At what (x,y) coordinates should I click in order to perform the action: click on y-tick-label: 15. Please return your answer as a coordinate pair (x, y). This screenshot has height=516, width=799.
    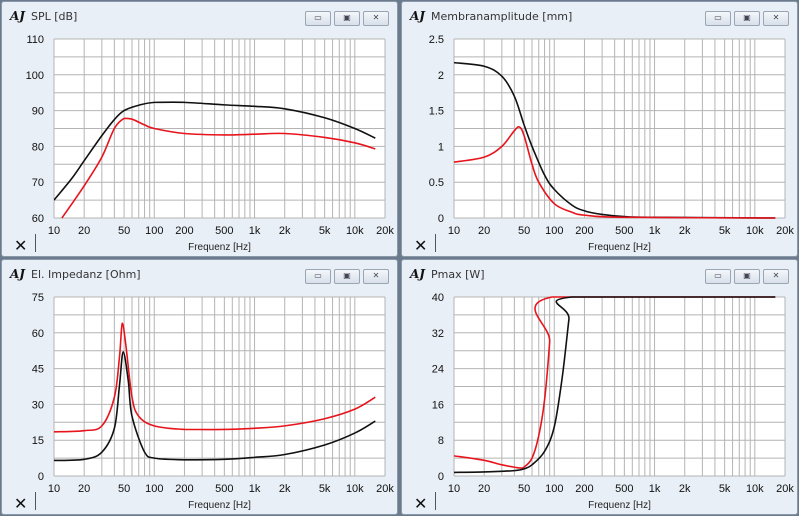
    Looking at the image, I should click on (38, 441).